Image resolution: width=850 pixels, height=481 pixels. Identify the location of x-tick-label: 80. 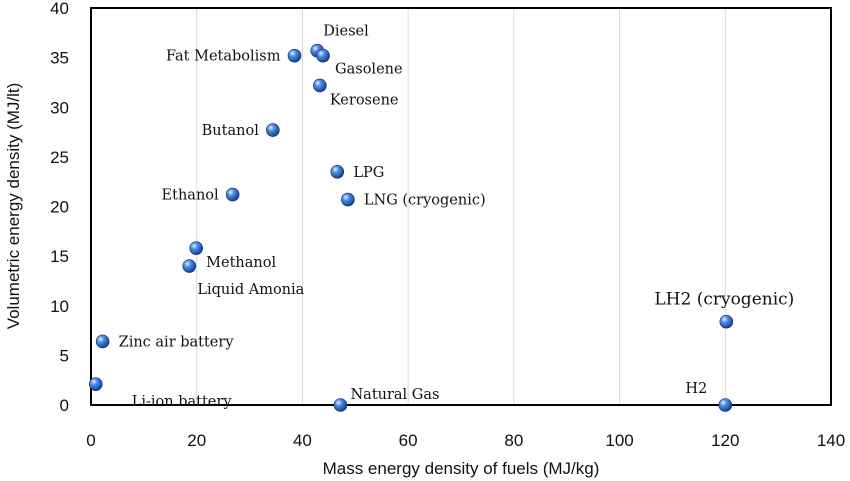
(513, 440).